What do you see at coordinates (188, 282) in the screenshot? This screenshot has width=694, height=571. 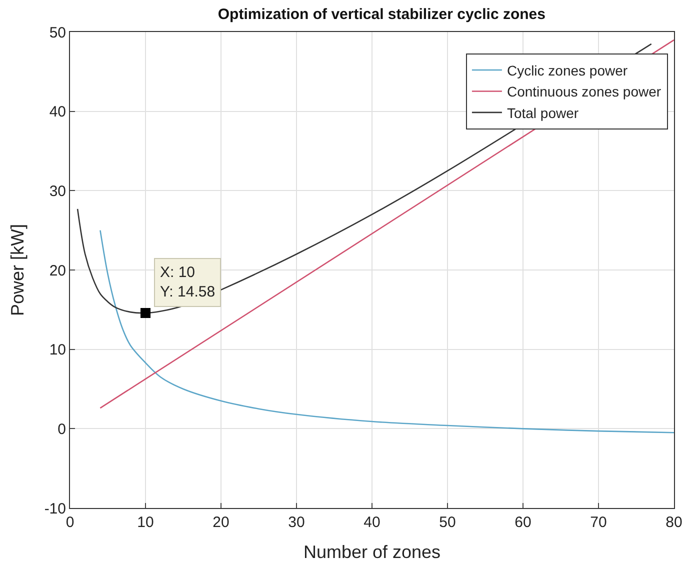 I see `annotation: X: 10 Y: 14.58` at bounding box center [188, 282].